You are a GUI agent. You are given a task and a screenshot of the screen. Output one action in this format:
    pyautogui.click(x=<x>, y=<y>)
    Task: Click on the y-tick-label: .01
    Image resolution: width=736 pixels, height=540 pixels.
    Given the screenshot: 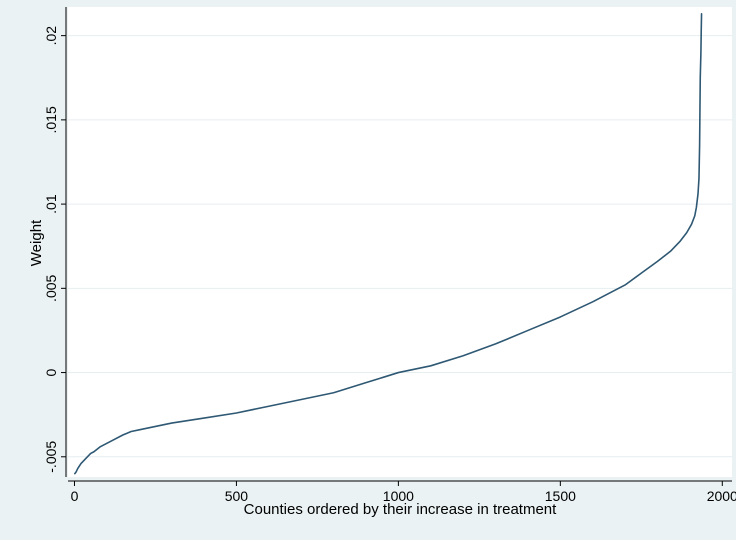 What is the action you would take?
    pyautogui.click(x=51, y=204)
    